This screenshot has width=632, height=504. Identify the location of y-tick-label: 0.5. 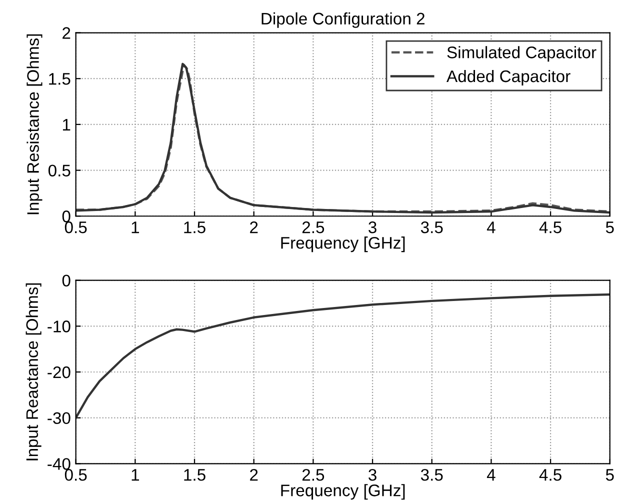
(59, 170).